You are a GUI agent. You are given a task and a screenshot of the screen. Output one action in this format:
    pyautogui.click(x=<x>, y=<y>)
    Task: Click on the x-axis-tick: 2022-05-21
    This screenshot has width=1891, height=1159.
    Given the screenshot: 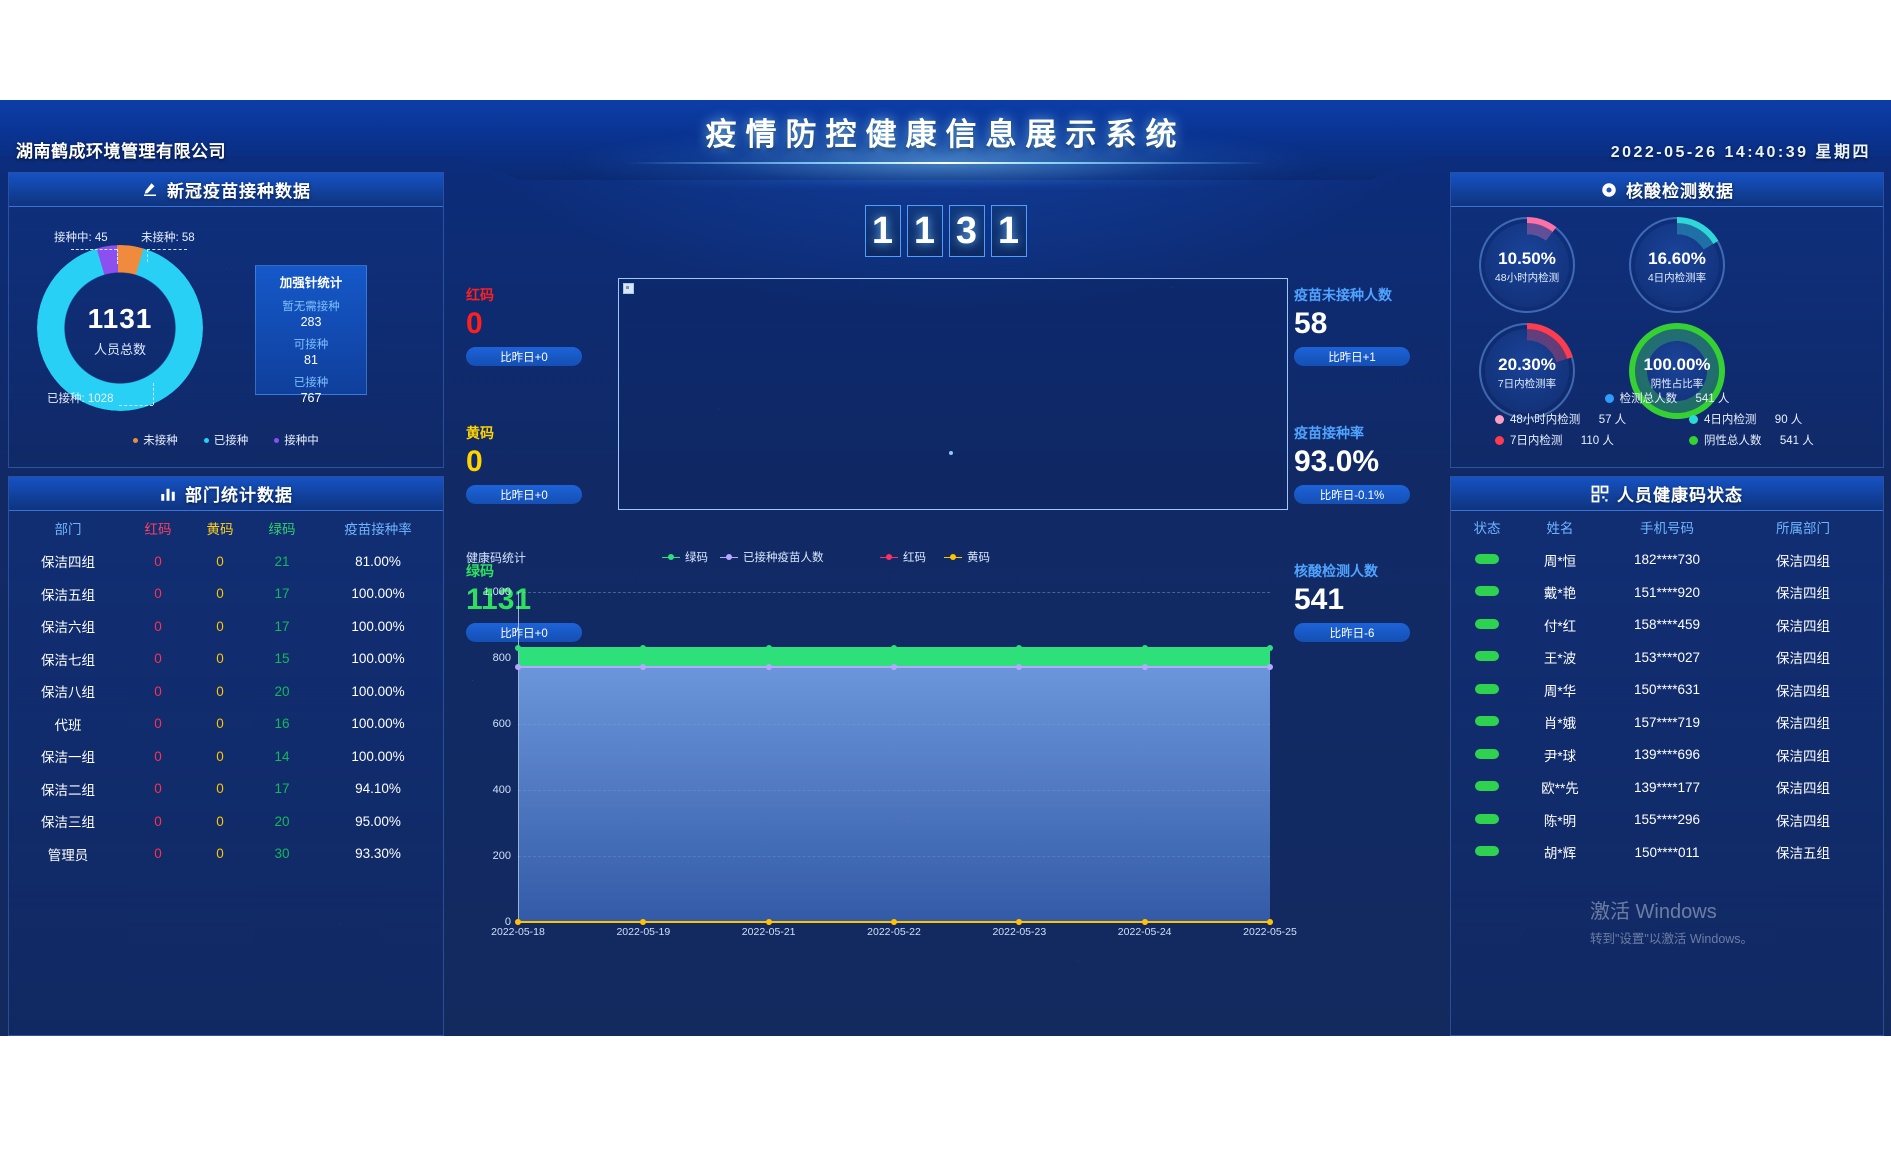 What is the action you would take?
    pyautogui.click(x=768, y=932)
    